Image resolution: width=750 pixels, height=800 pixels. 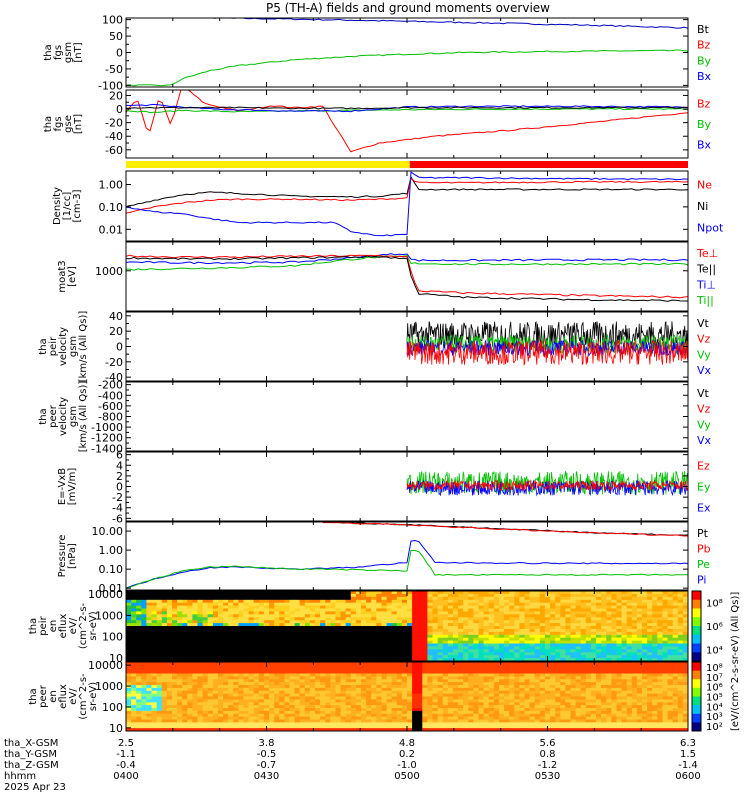 What do you see at coordinates (31, 743) in the screenshot?
I see `x-row-label: tha_X-GSM` at bounding box center [31, 743].